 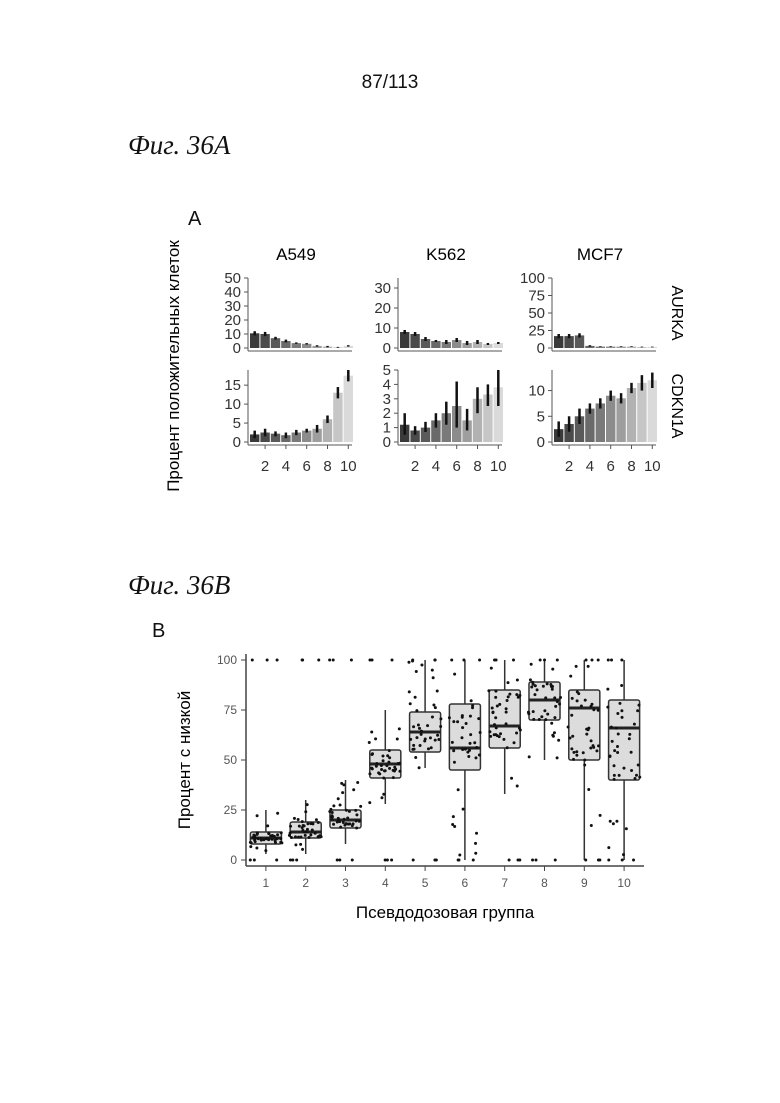 What do you see at coordinates (296, 254) in the screenshot?
I see `facet-column-label: A549` at bounding box center [296, 254].